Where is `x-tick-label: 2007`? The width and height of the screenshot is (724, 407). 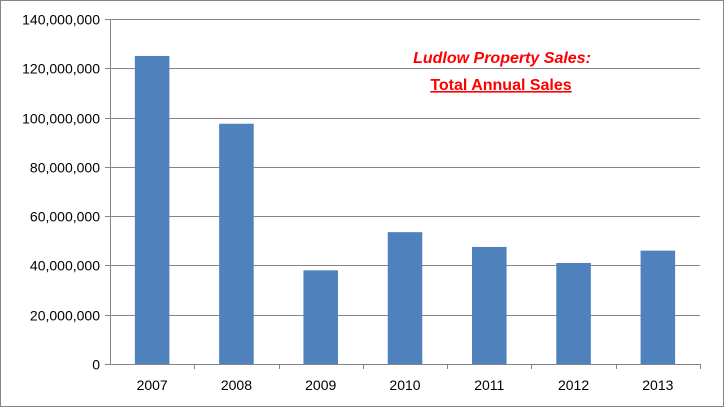 x-tick-label: 2007 is located at coordinates (152, 385).